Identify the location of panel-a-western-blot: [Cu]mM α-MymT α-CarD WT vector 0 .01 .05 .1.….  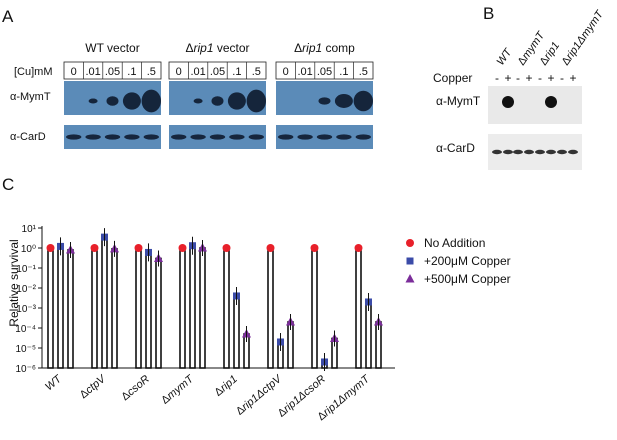
(192, 95).